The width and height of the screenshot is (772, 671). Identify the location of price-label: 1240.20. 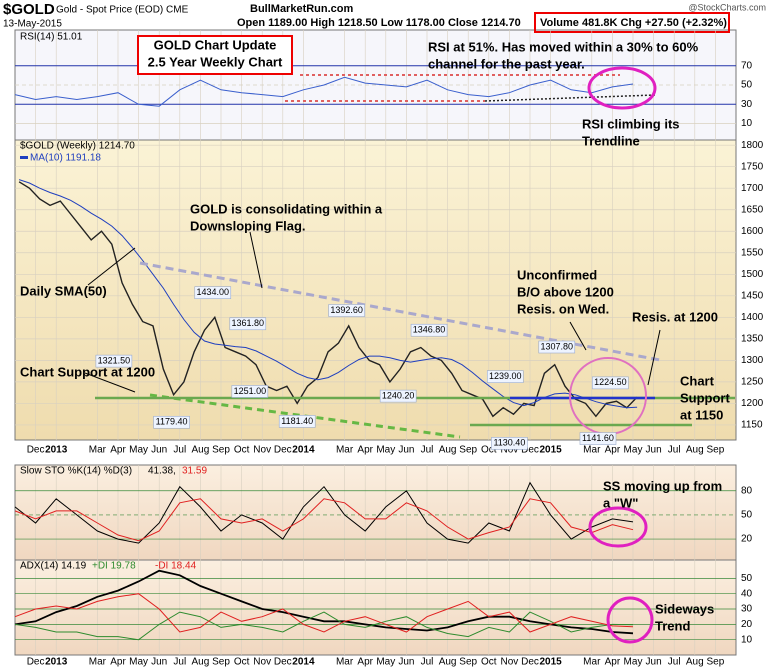
(398, 395).